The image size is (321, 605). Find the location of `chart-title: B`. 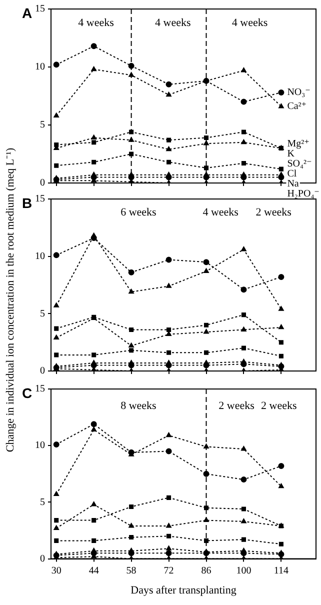

chart-title: B is located at coordinates (27, 202).